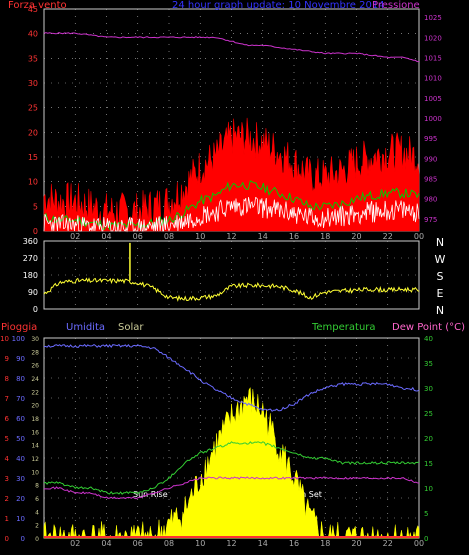 The height and width of the screenshot is (555, 469). I want to click on pressure-tick-label: 980, so click(430, 200).